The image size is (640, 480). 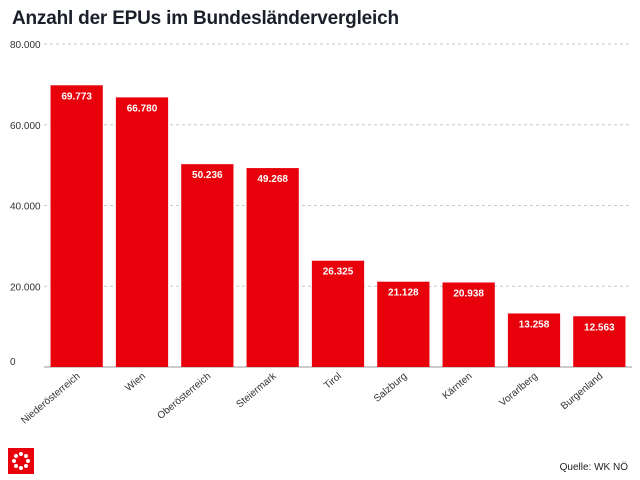 What do you see at coordinates (593, 467) in the screenshot?
I see `source-note: Quelle: WK NÖ` at bounding box center [593, 467].